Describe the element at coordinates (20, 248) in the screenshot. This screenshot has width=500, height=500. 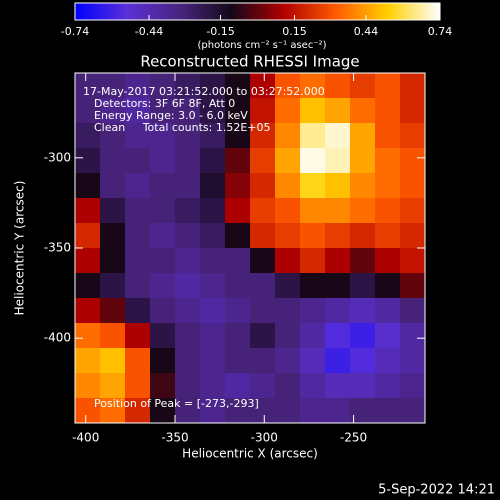
I see `y-axis-label: Heliocentric Y (arcsec)` at that location.